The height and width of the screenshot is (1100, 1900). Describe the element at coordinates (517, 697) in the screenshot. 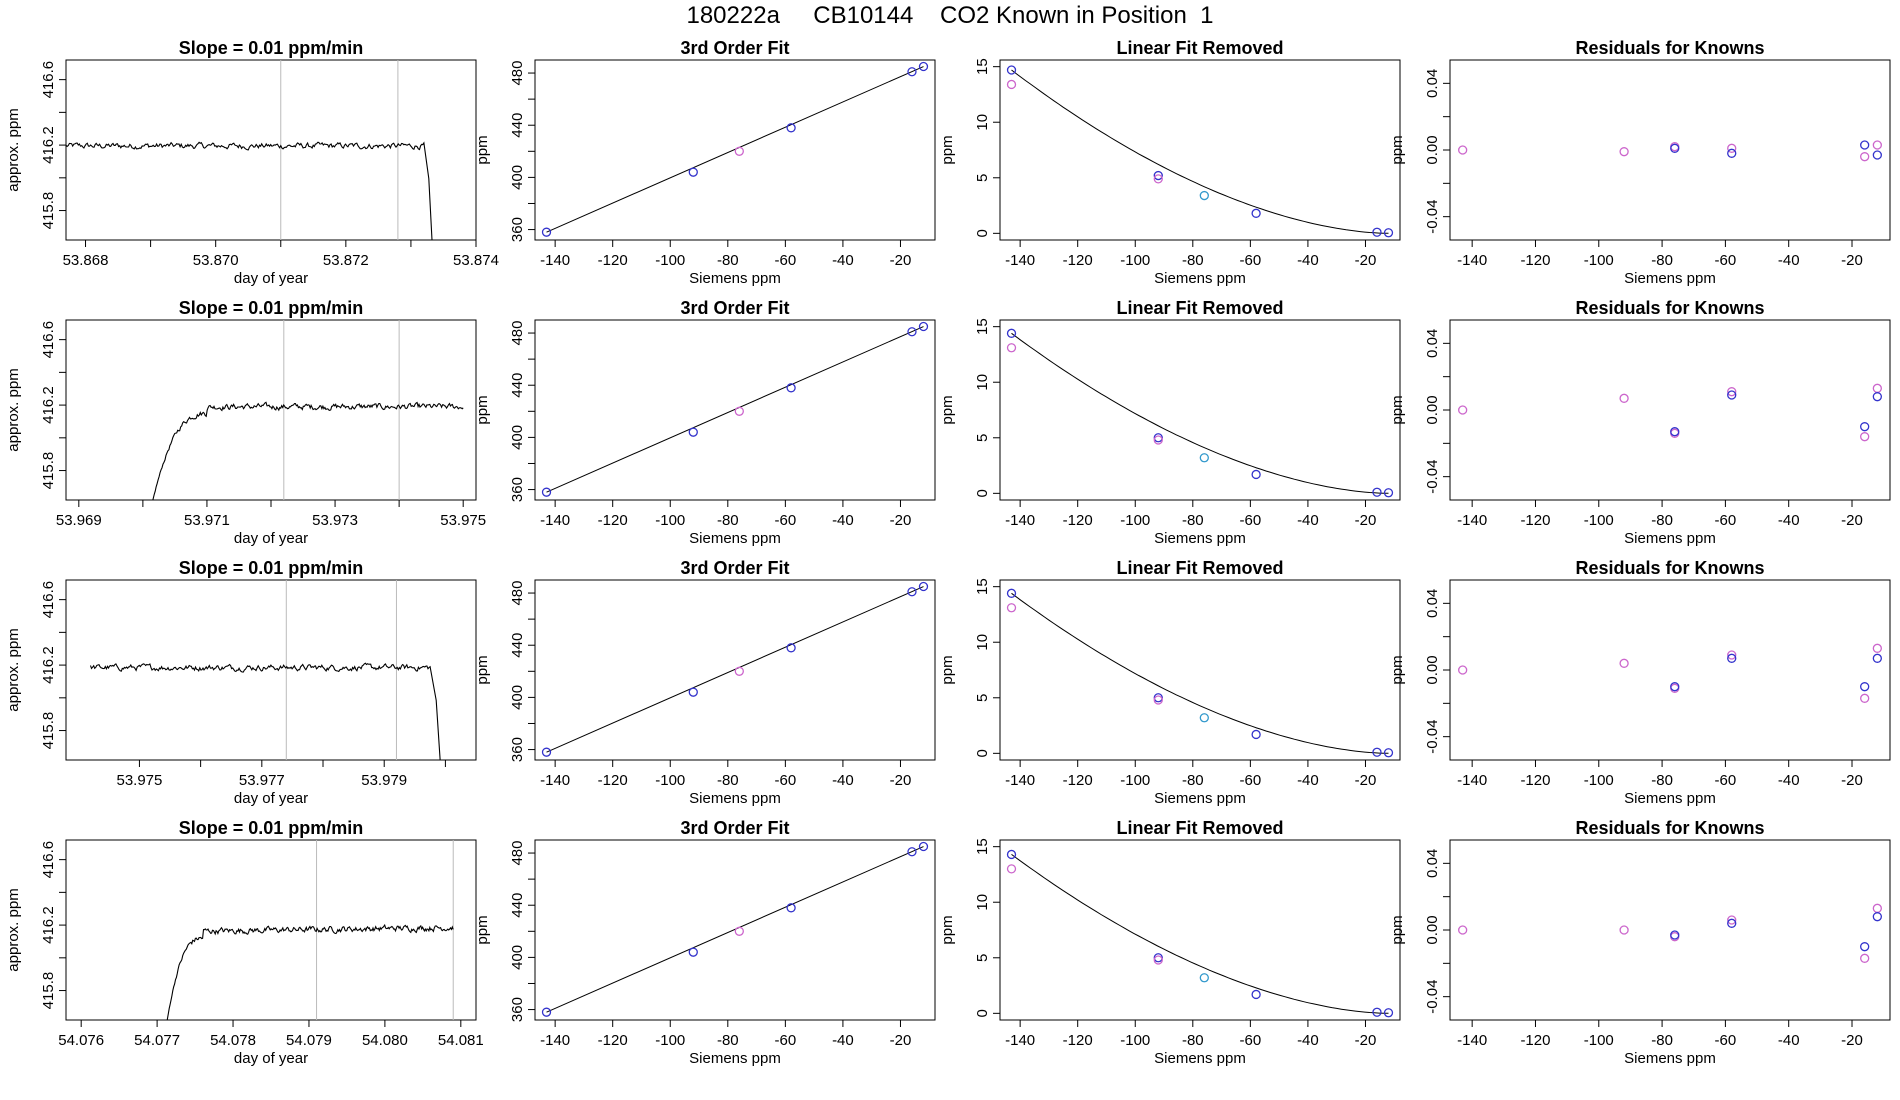

I see `panel-r2-c1-ytick-label: 400` at that location.